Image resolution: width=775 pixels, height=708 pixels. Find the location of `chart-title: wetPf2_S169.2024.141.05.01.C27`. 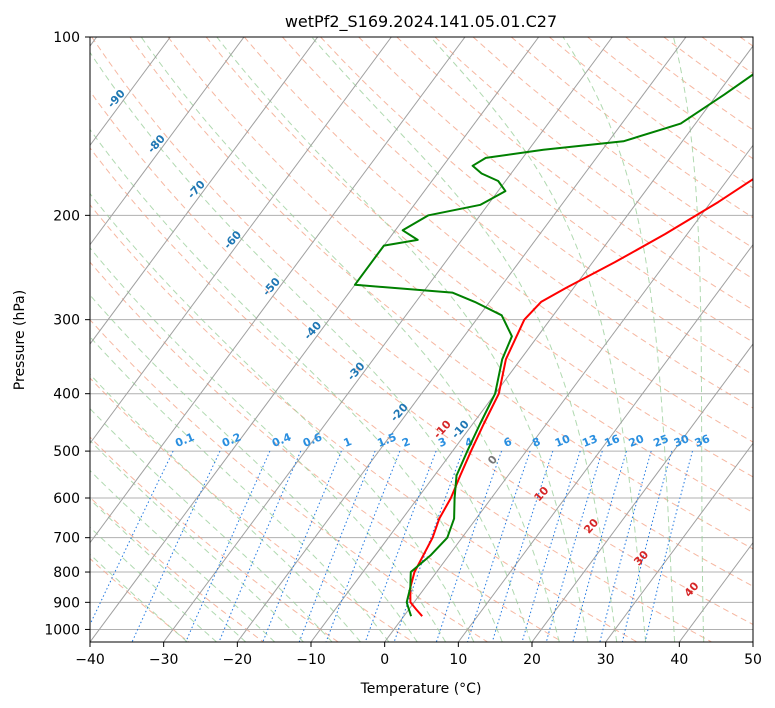

chart-title: wetPf2_S169.2024.141.05.01.C27 is located at coordinates (421, 22).